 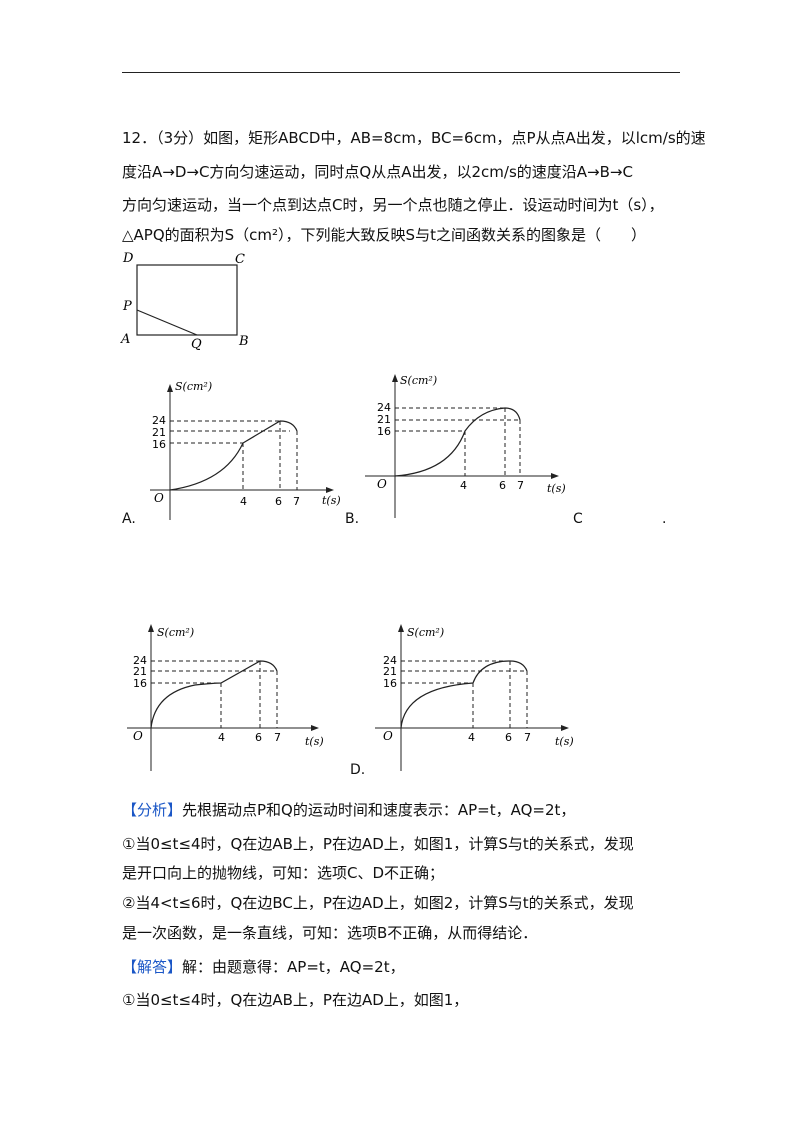 I want to click on rectangle-figure: D C P A Q B, so click(x=184, y=301).